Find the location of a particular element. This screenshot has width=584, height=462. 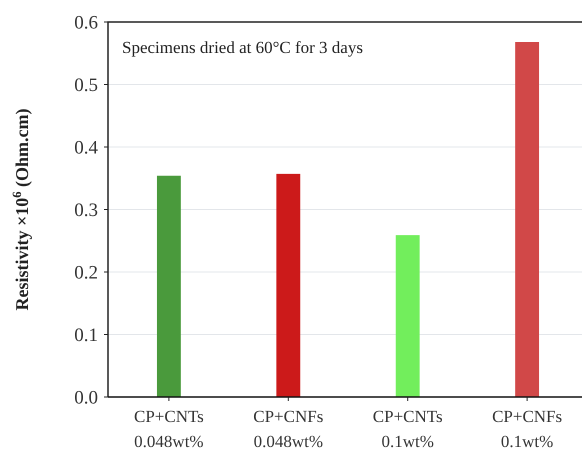

x-tick-label: CP+CNTs 0.048wt% is located at coordinates (169, 429).